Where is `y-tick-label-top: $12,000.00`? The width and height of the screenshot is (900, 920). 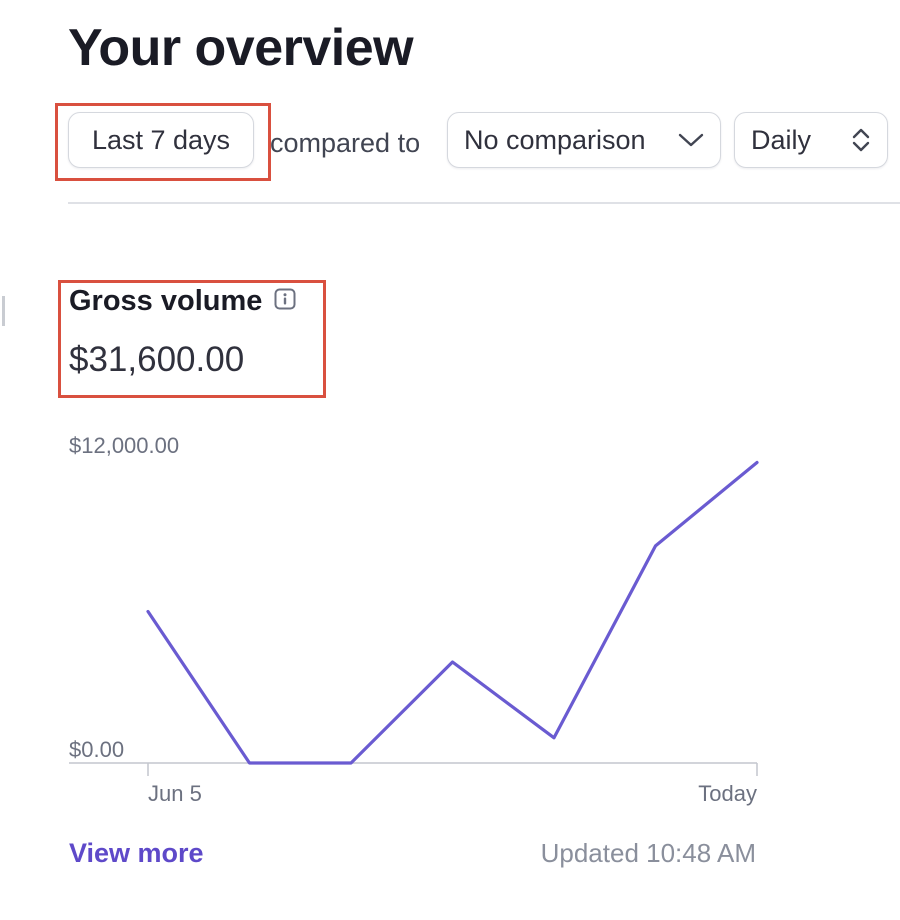
y-tick-label-top: $12,000.00 is located at coordinates (124, 445).